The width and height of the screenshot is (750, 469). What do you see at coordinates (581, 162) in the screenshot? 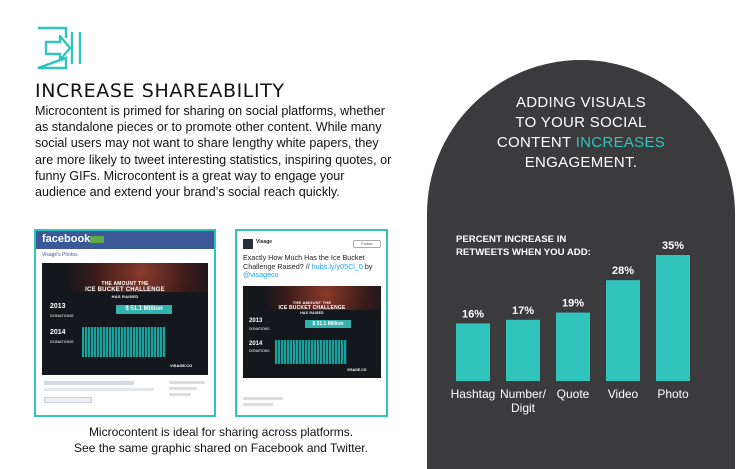
I see `arch-headline-line4: ENGAGEMENT.` at bounding box center [581, 162].